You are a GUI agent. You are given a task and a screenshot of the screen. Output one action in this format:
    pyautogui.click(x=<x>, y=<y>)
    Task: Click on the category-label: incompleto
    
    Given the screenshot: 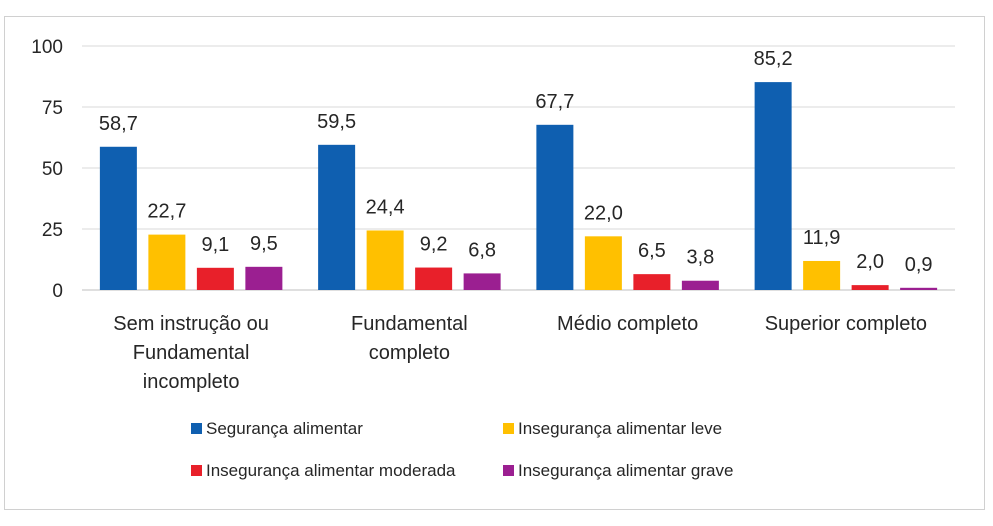 What is the action you would take?
    pyautogui.click(x=191, y=382)
    